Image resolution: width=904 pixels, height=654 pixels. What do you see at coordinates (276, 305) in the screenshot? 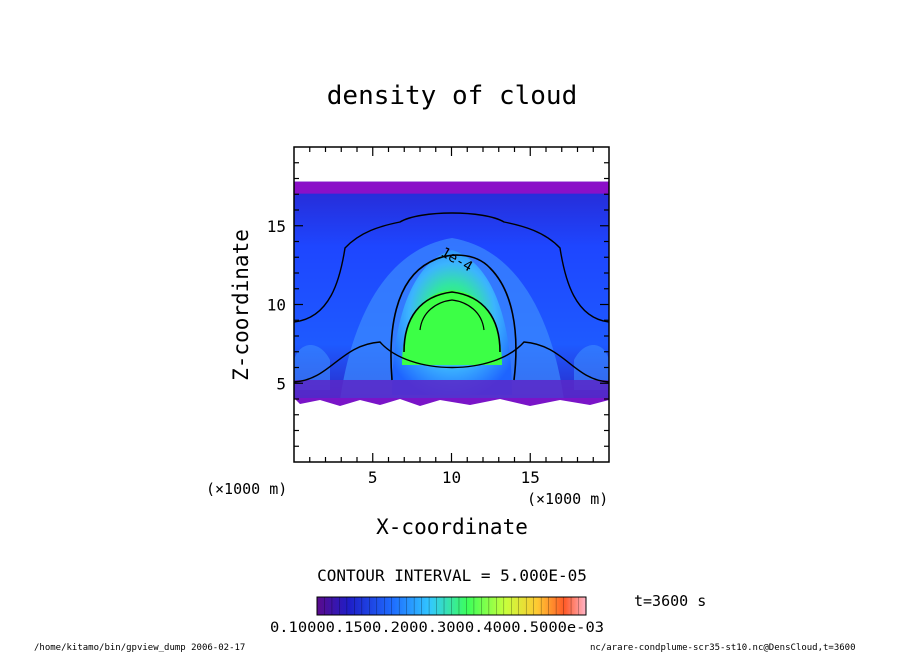
I see `y-tick-label: 10` at bounding box center [276, 305].